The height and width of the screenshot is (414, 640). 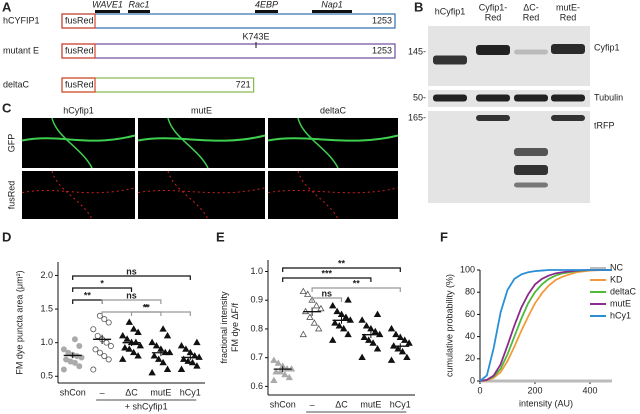 What do you see at coordinates (228, 21) in the screenshot?
I see `construct-body` at bounding box center [228, 21].